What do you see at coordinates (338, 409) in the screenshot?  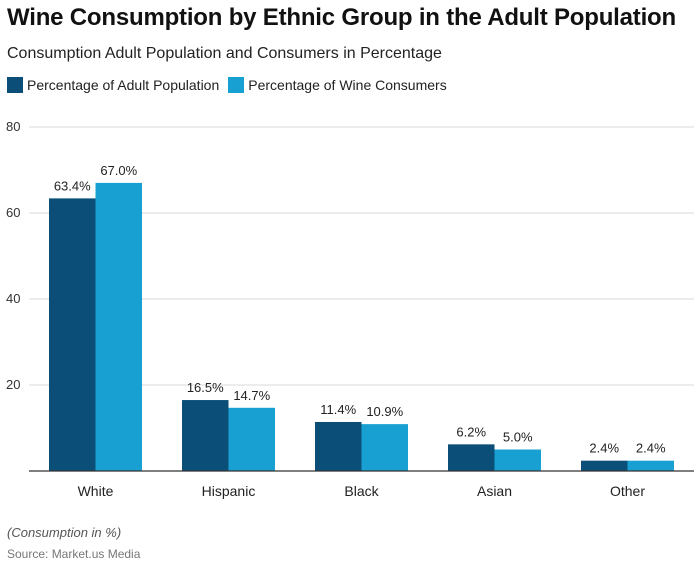 I see `data-label: 11.4%` at bounding box center [338, 409].